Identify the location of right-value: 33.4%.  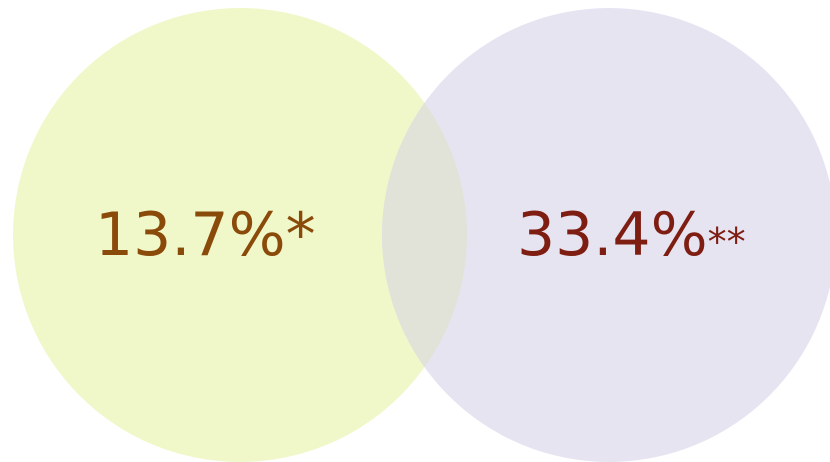
(612, 235).